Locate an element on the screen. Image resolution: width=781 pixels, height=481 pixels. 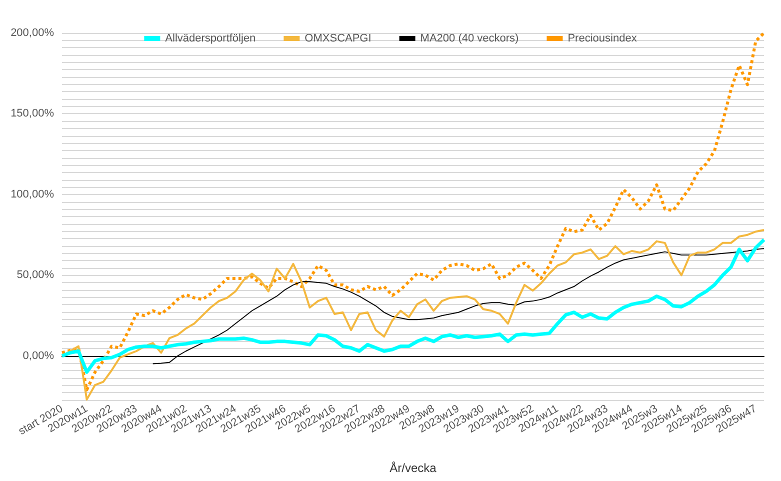
legend-label: MA200 (40 veckors) is located at coordinates (469, 38).